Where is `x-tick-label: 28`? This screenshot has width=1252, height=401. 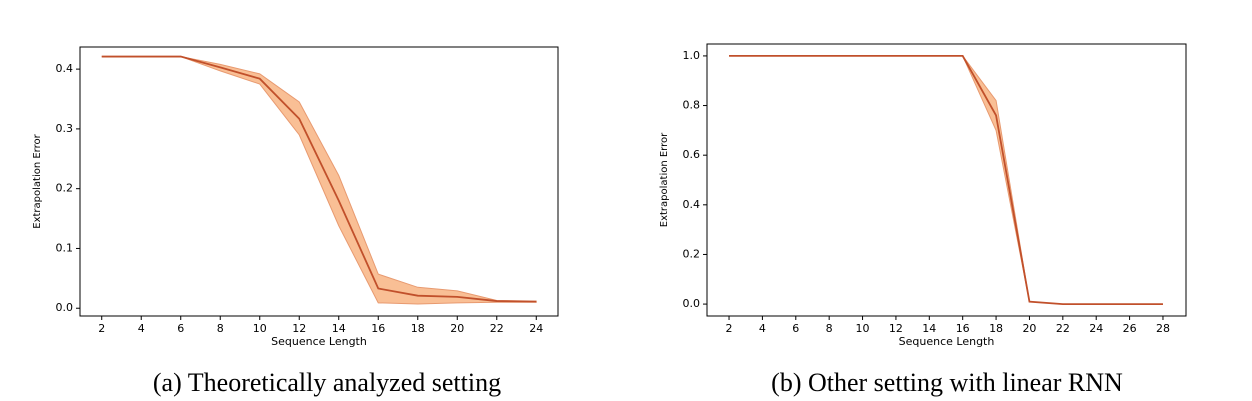 x-tick-label: 28 is located at coordinates (1163, 328).